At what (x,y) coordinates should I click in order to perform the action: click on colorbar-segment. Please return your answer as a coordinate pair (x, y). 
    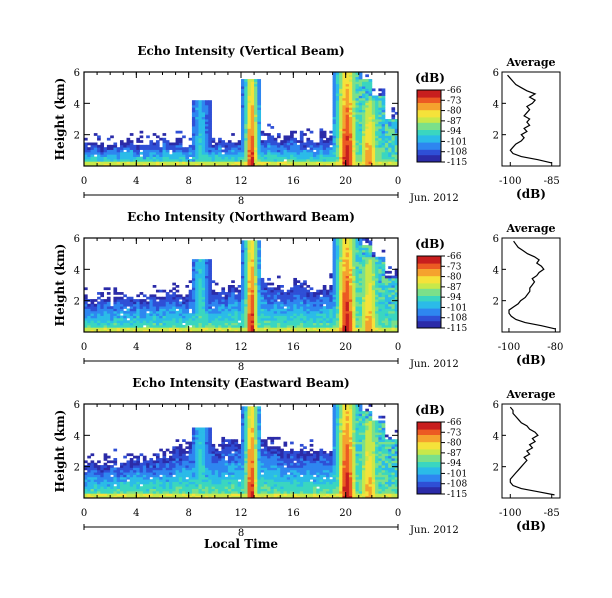
    Looking at the image, I should click on (429, 128).